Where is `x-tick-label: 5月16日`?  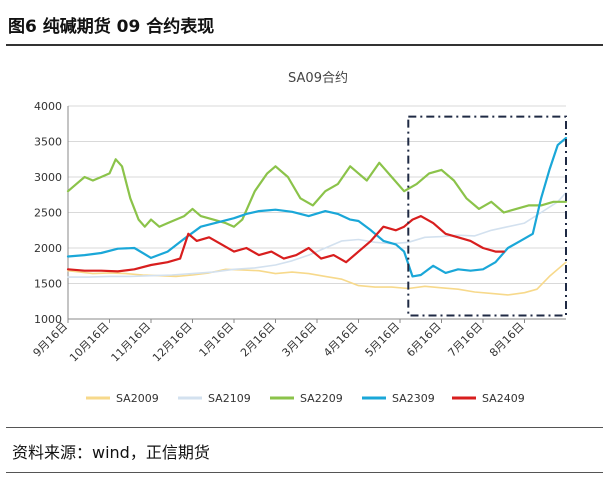 x-tick-label: 5月16日 is located at coordinates (383, 340).